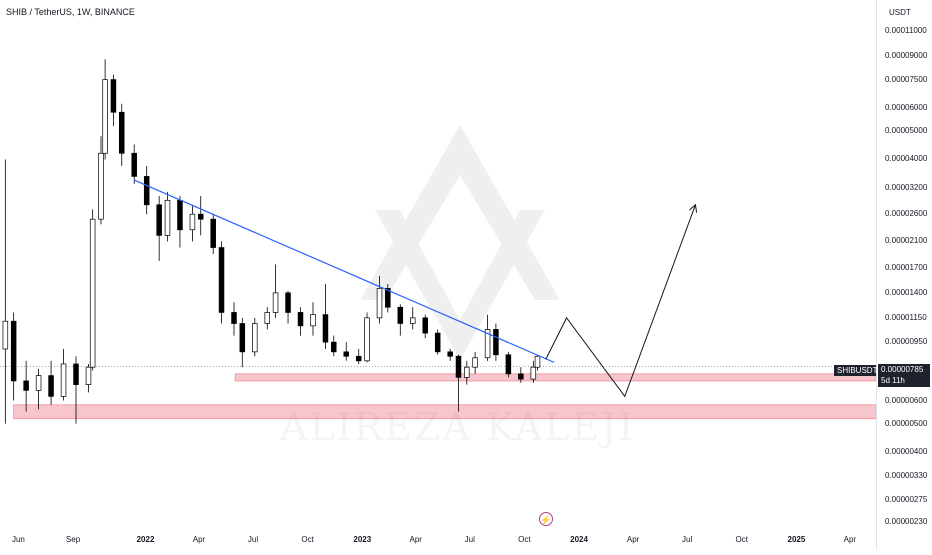  What do you see at coordinates (857, 370) in the screenshot?
I see `symbol-price-tag: SHIBUSDT` at bounding box center [857, 370].